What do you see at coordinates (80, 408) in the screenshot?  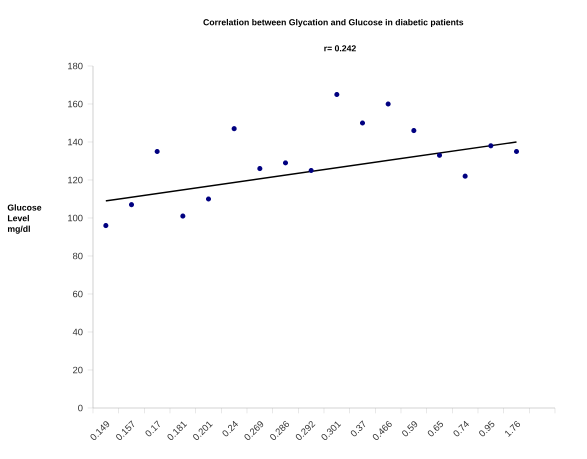 I see `y-tick-label: 0` at bounding box center [80, 408].